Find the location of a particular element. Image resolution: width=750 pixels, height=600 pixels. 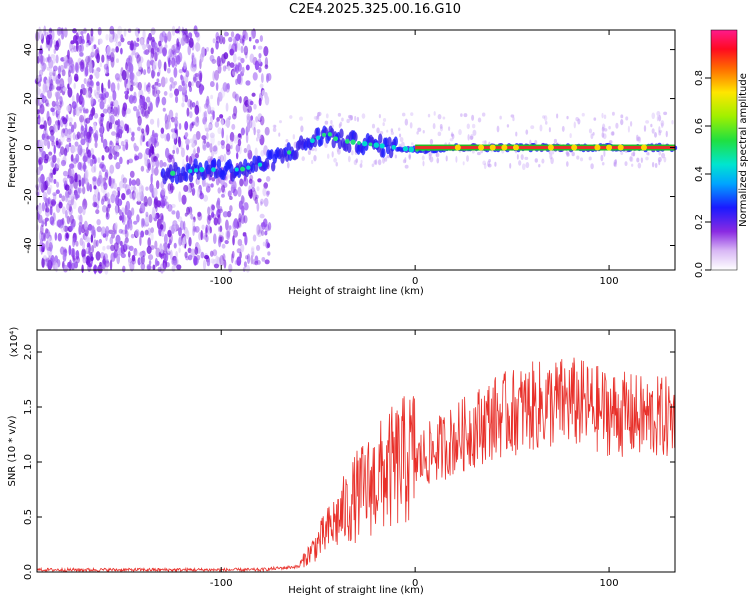

ridge-highlight is located at coordinates (347, 141).